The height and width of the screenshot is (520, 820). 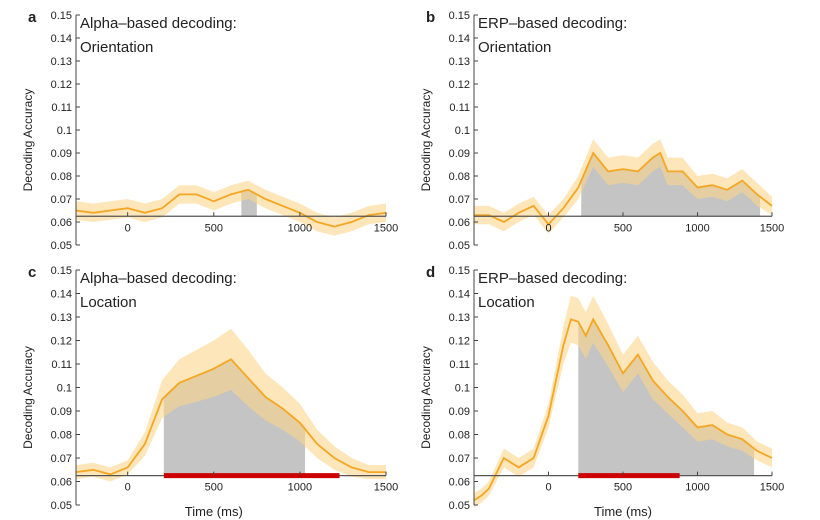 I want to click on panel-letter: b, so click(x=430, y=17).